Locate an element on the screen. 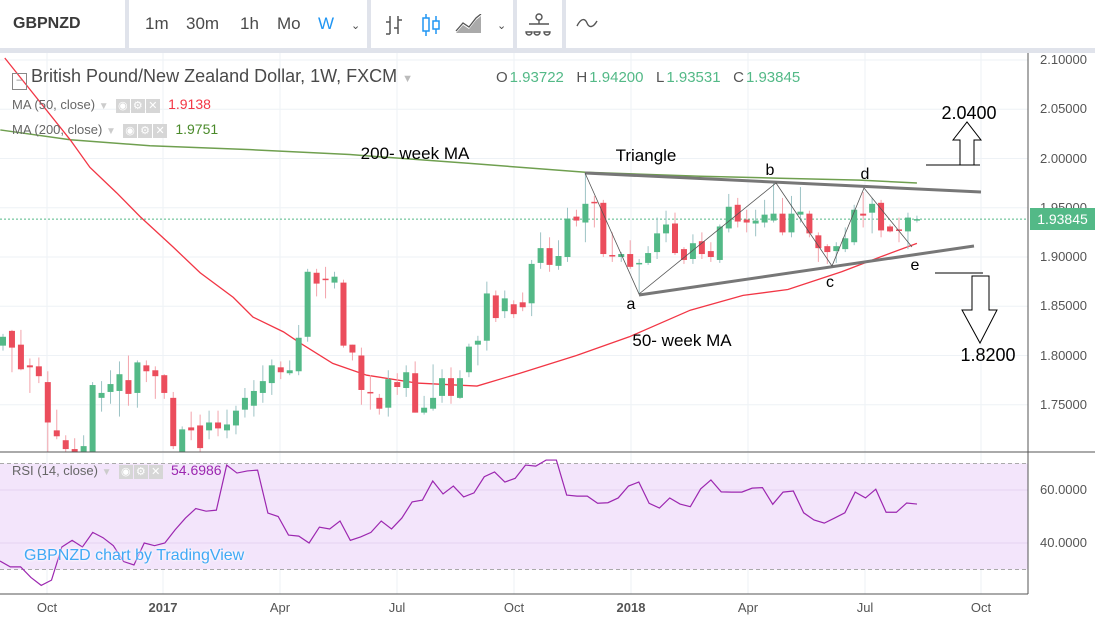  collapse-icon: – is located at coordinates (19, 81).